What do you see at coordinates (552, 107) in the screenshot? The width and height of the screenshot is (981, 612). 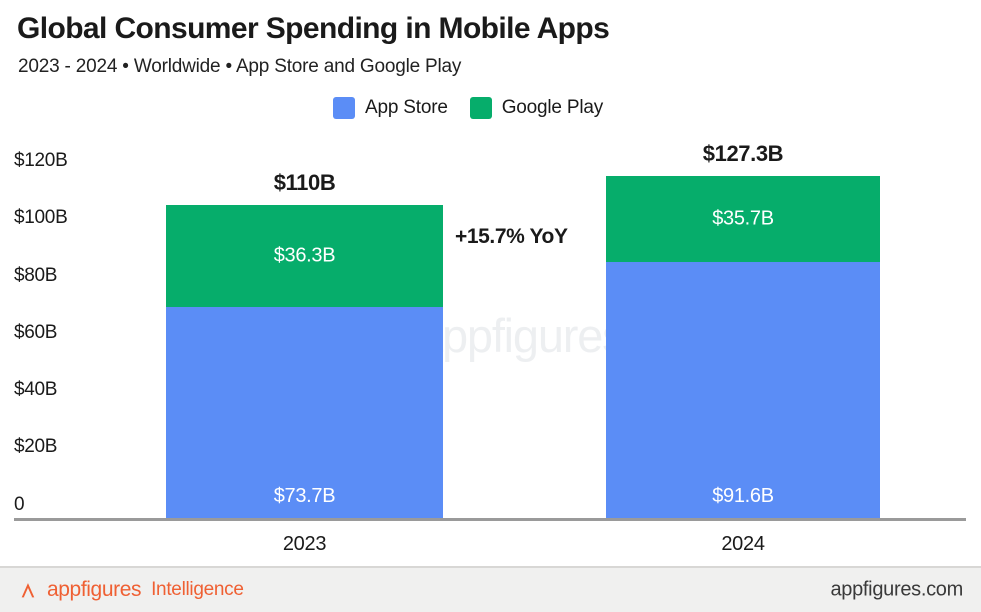 I see `legend-label: Google Play` at bounding box center [552, 107].